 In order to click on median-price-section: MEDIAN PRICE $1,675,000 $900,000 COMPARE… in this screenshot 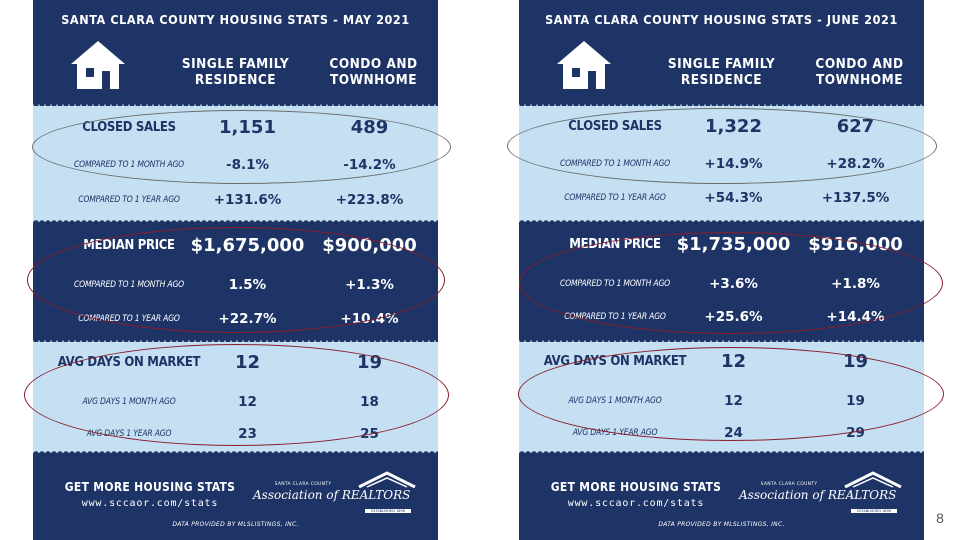, I will do `click(235, 281)`.